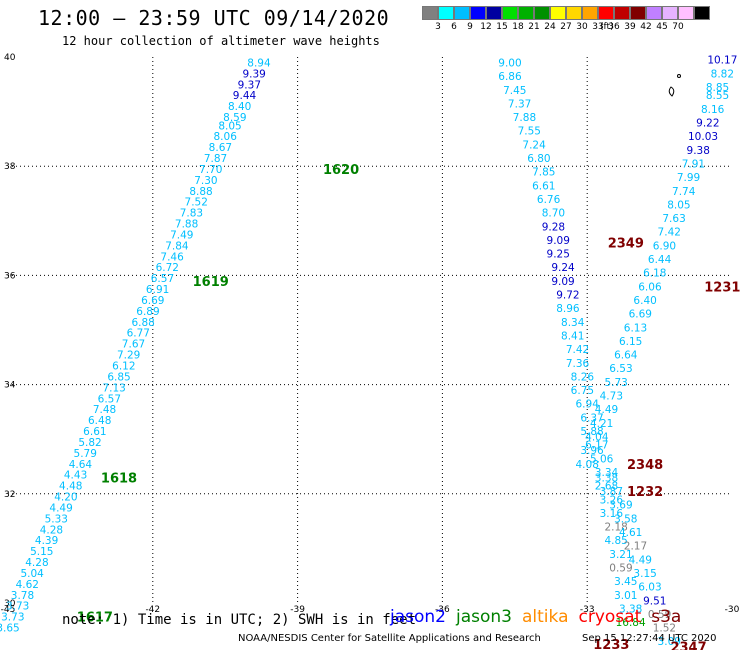 The width and height of the screenshot is (740, 650). I want to click on pass-time-label: 1620, so click(341, 170).